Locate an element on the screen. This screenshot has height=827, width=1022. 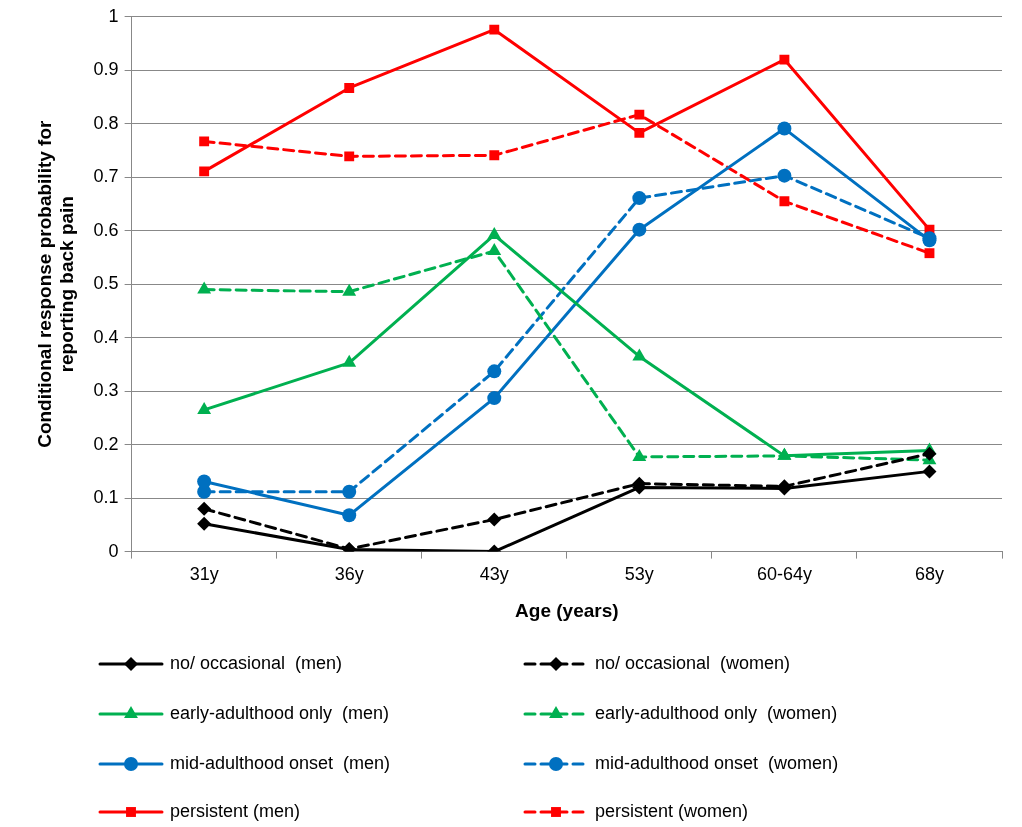
x-tick-label: 68y is located at coordinates (929, 574).